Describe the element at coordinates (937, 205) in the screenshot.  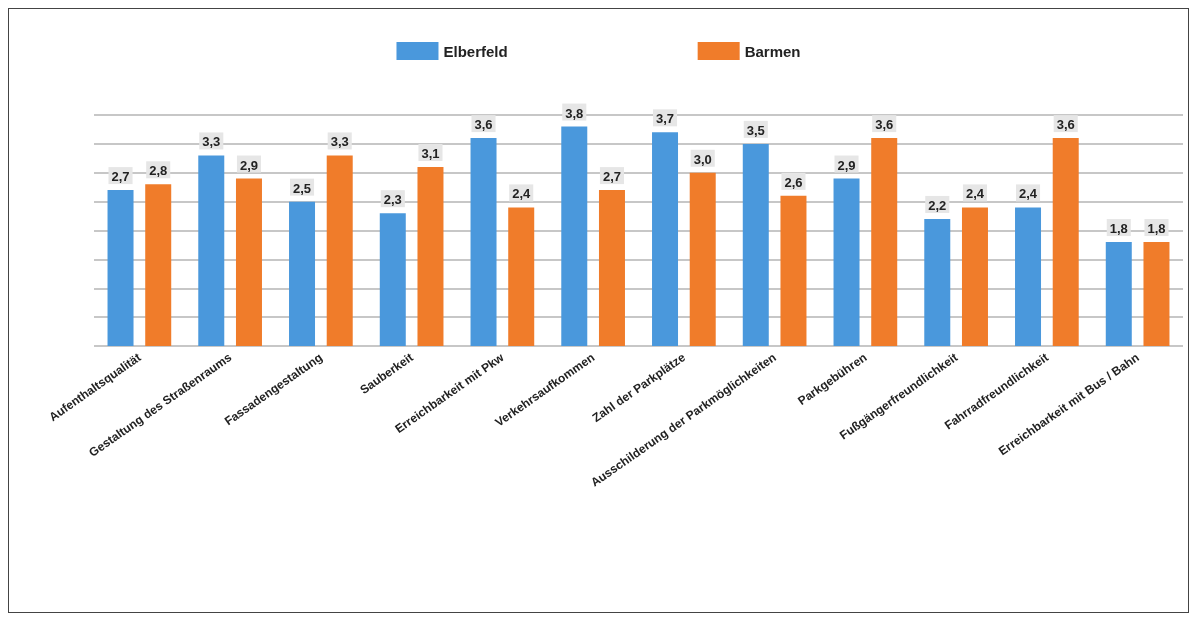
I see `data-label: 2,2` at that location.